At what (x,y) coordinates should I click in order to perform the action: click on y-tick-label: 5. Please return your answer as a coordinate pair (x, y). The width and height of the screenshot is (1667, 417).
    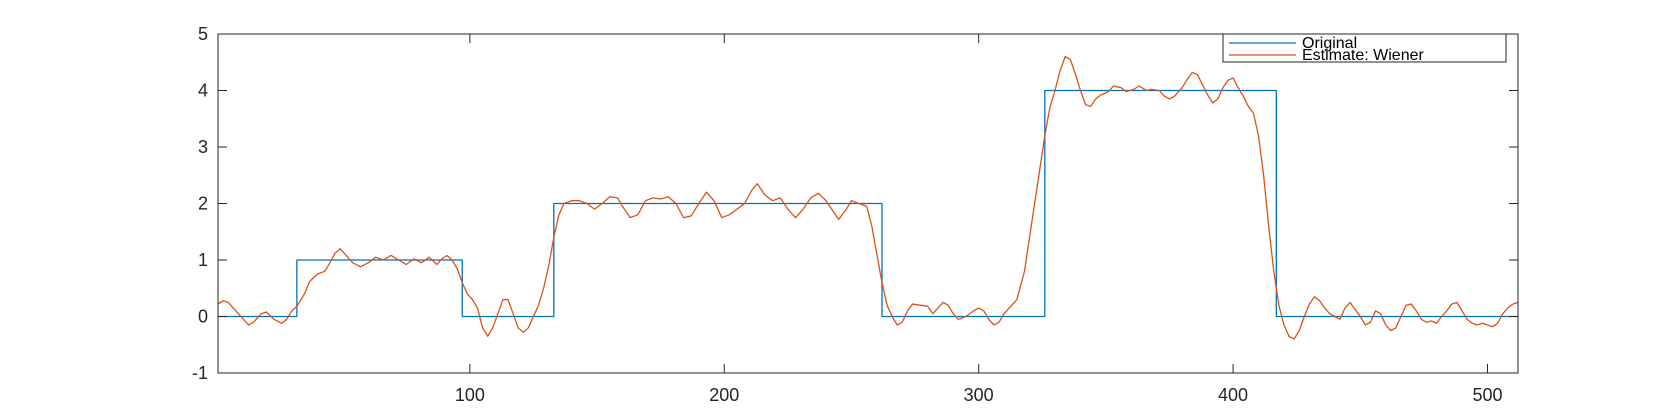
    Looking at the image, I should click on (203, 34).